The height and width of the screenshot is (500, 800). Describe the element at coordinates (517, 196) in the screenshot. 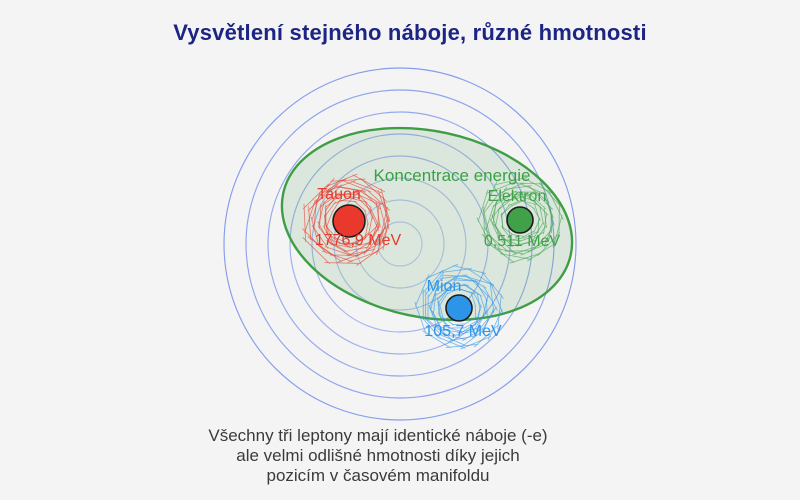

I see `elektron-label: Elektron` at that location.